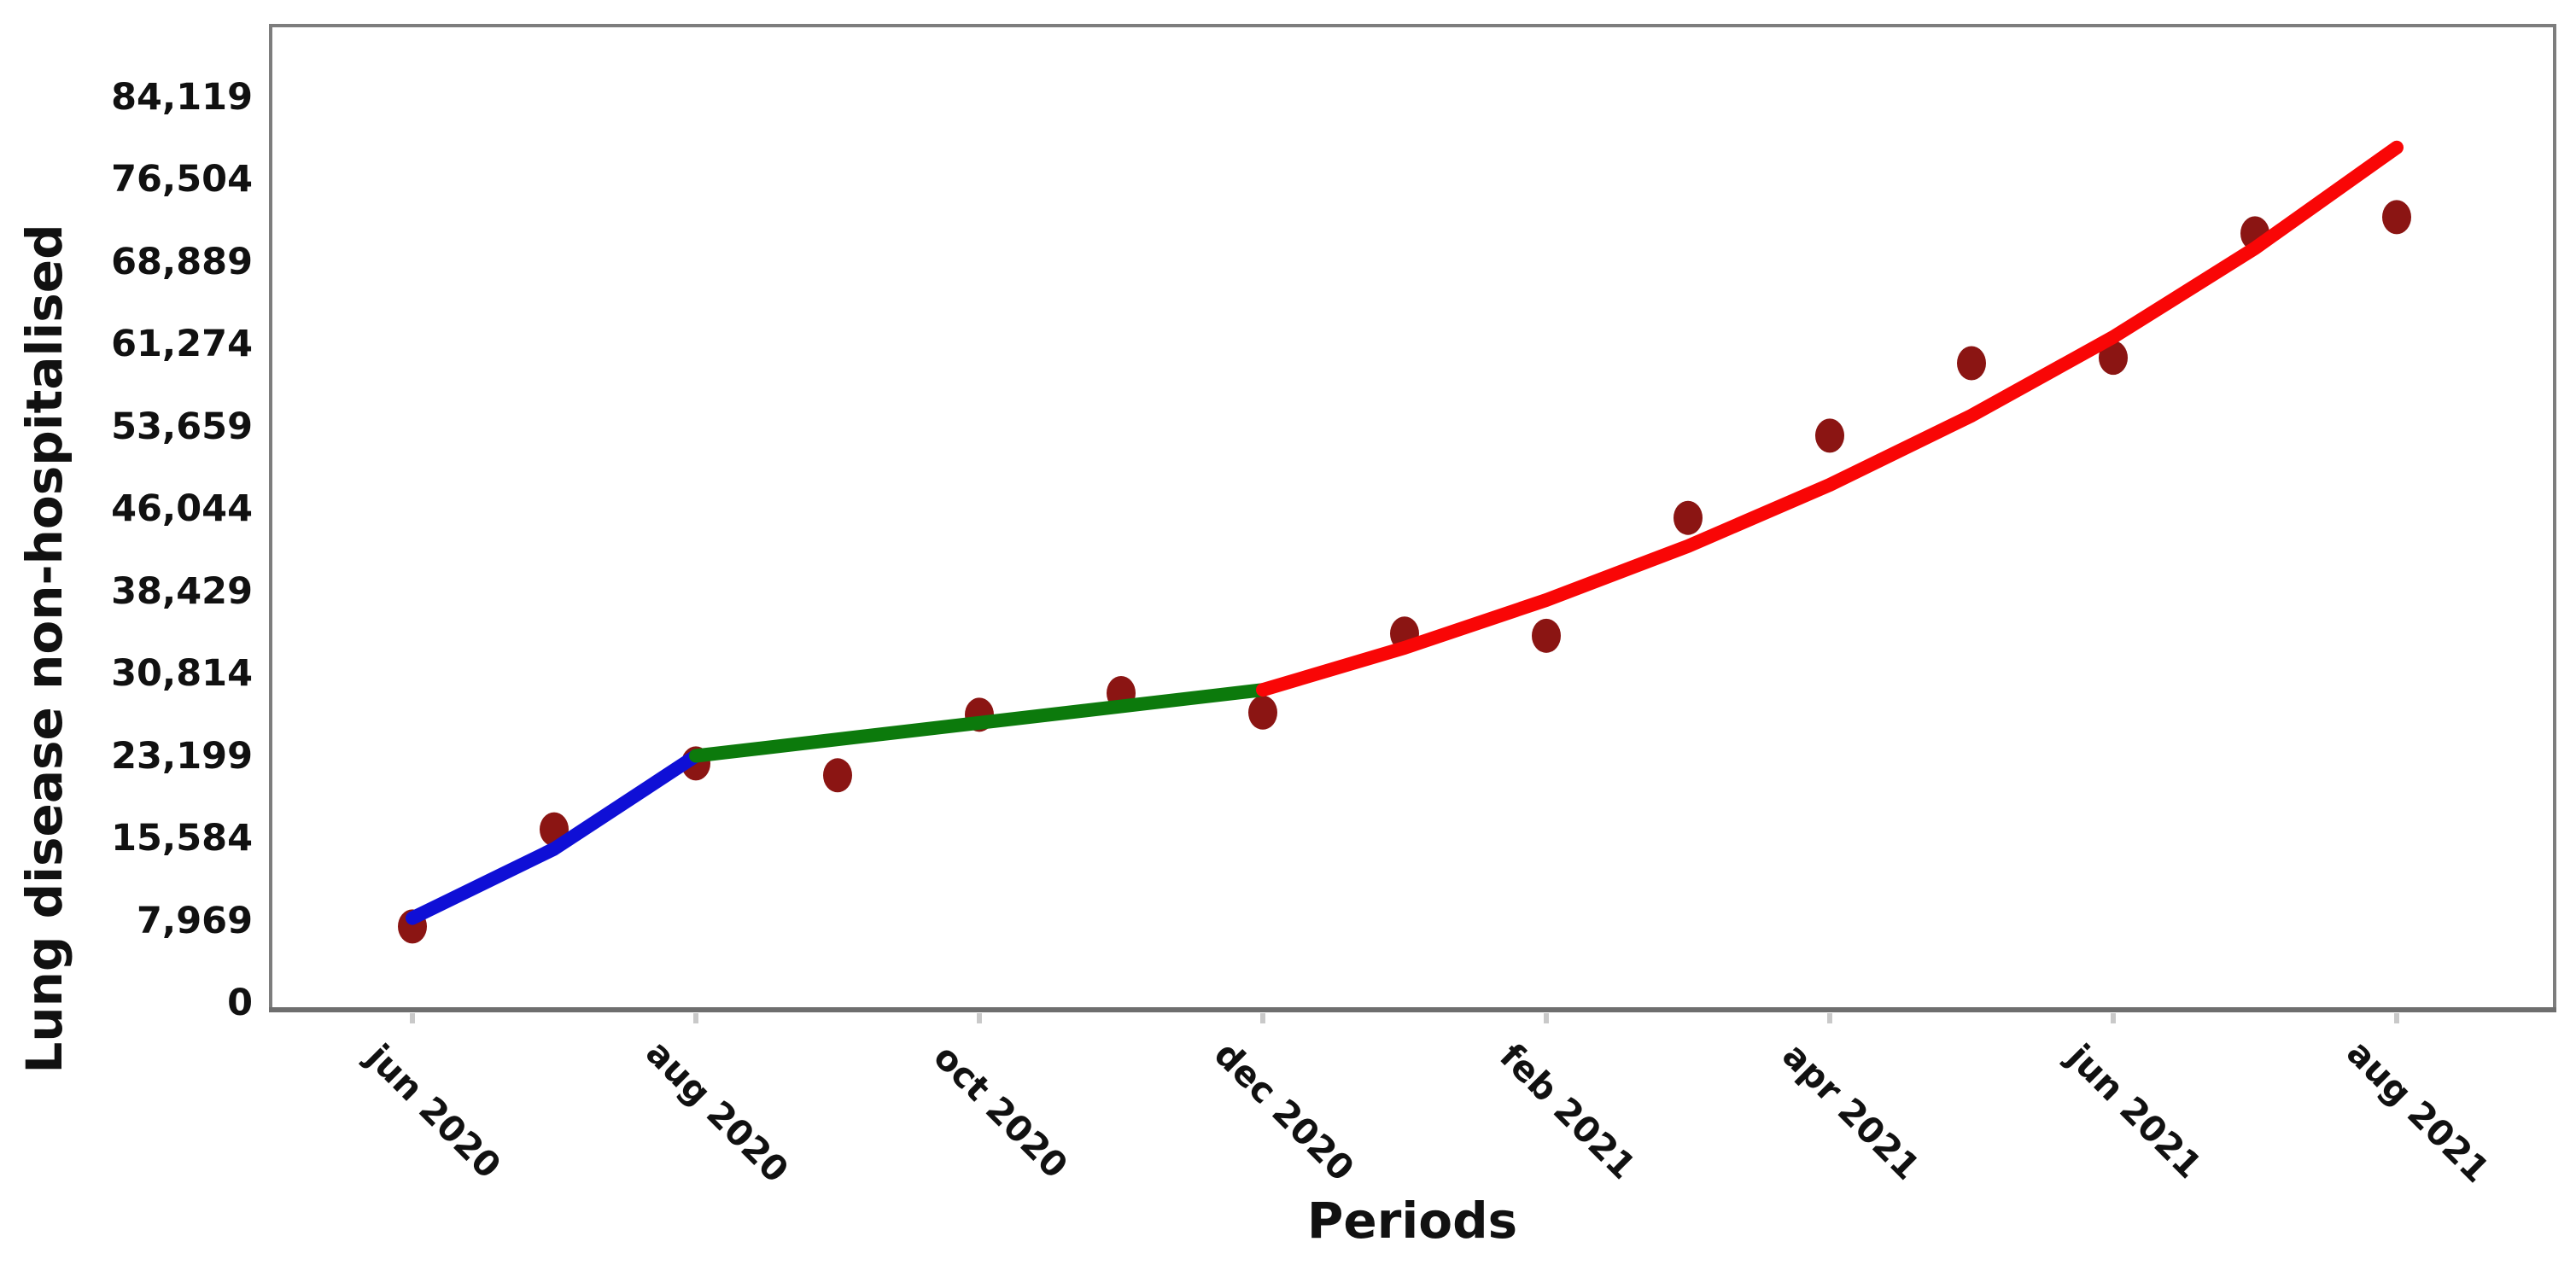 The image size is (2576, 1265). Describe the element at coordinates (182, 179) in the screenshot. I see `y-tick-label: 76,504` at that location.